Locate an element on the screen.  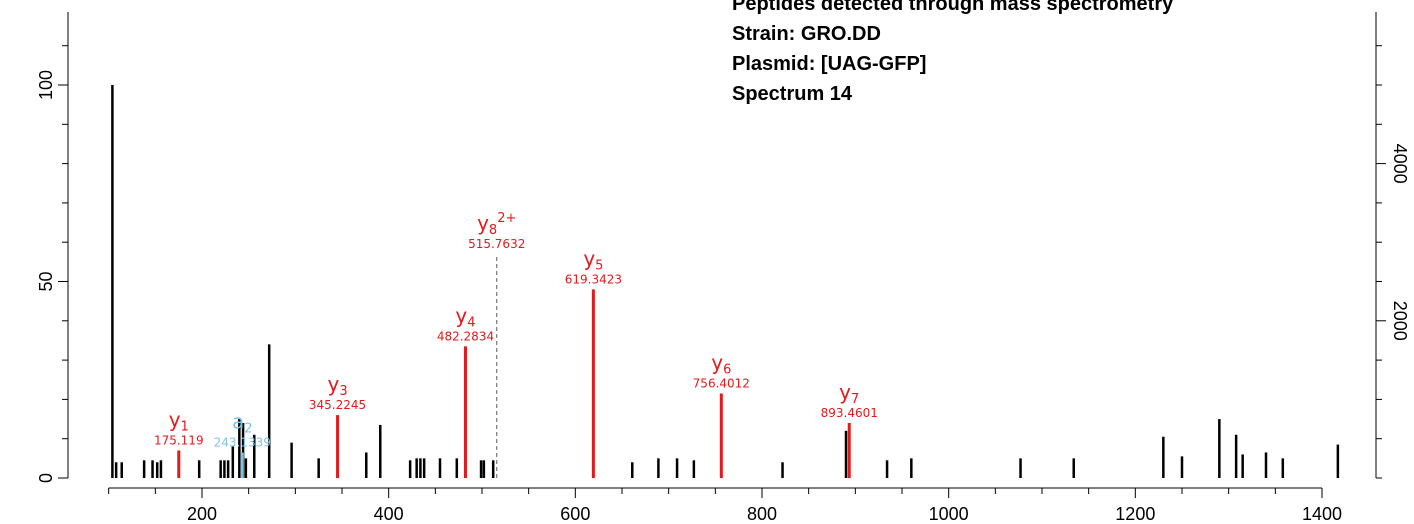
ion-label: a2 is located at coordinates (242, 422).